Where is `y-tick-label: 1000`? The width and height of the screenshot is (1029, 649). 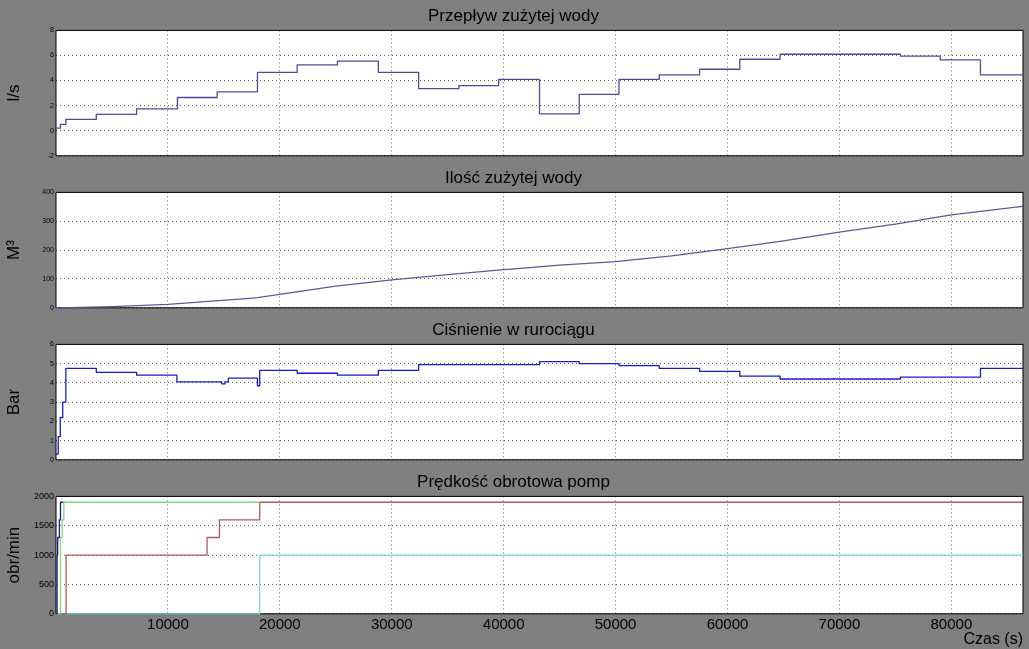
y-tick-label: 1000 is located at coordinates (43, 554).